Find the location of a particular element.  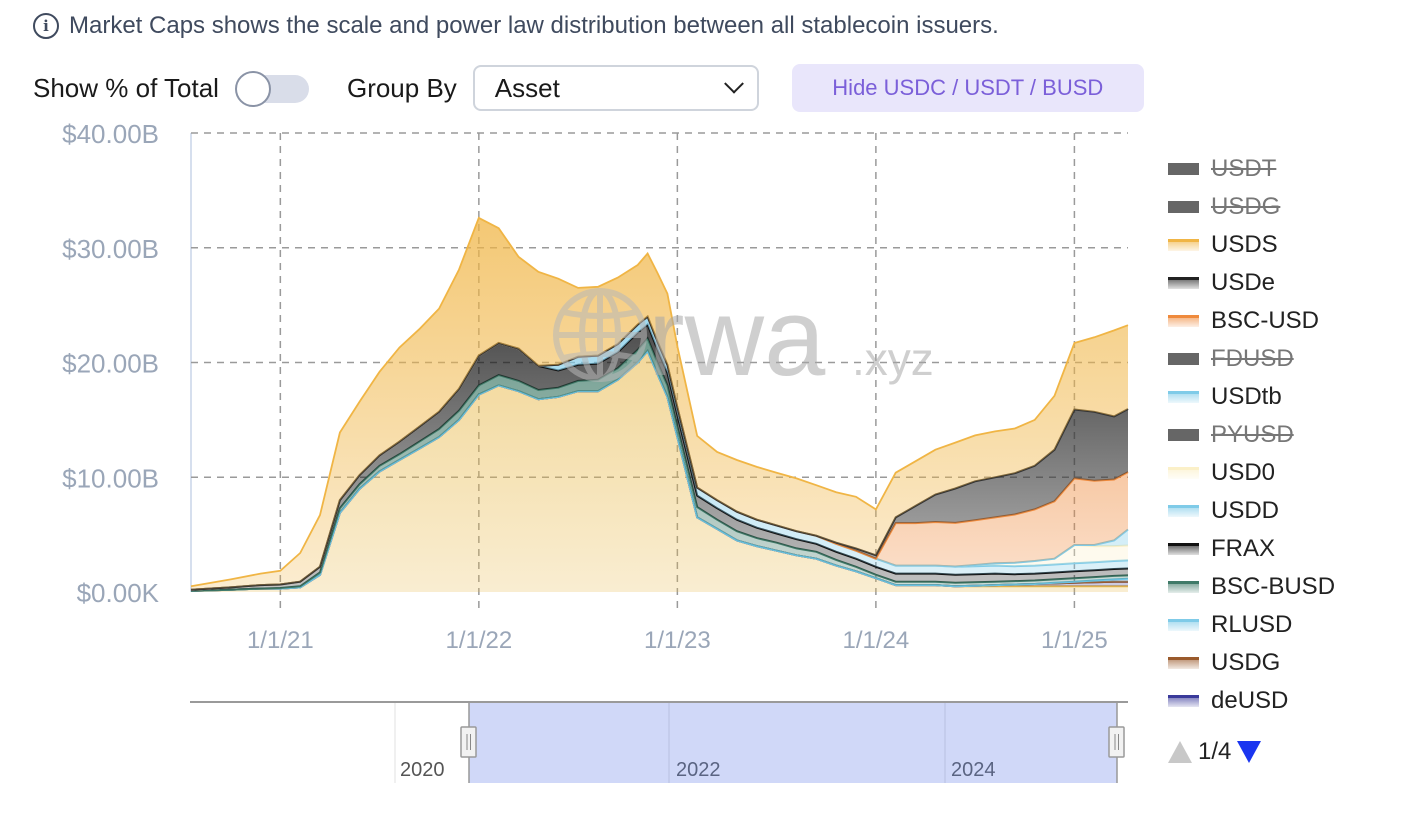

legend-item: PYUSD is located at coordinates (1251, 435).